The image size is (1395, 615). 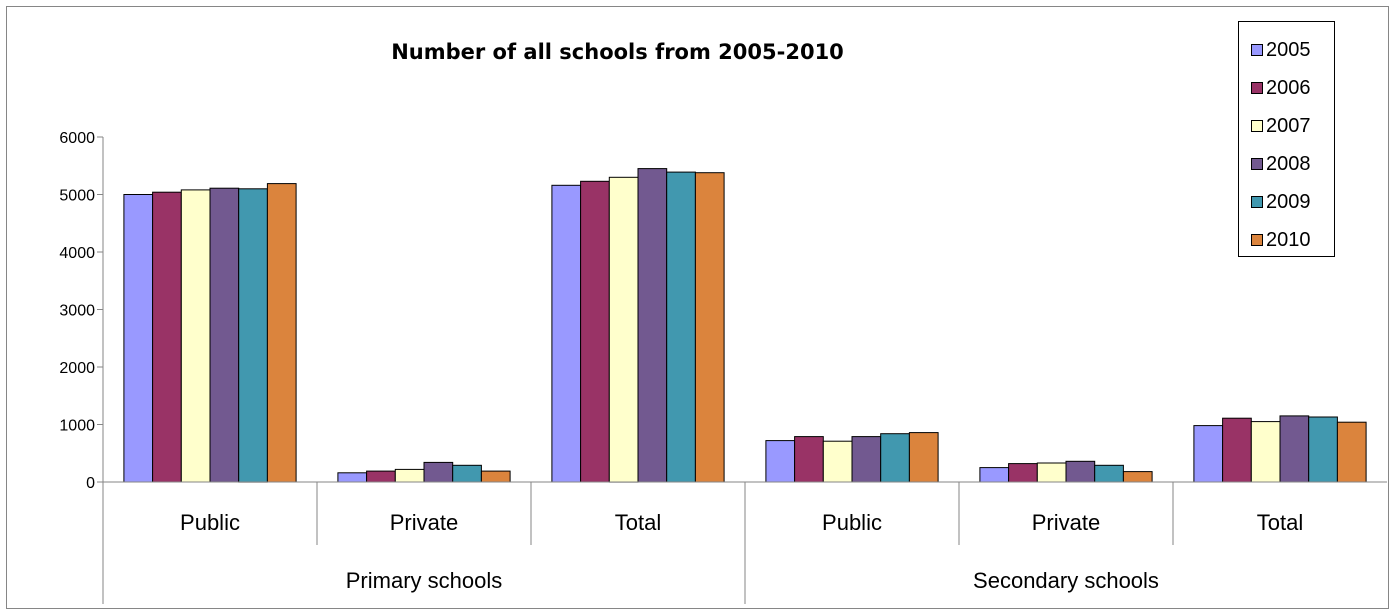 What do you see at coordinates (1288, 49) in the screenshot?
I see `legend-label-2005: 2005` at bounding box center [1288, 49].